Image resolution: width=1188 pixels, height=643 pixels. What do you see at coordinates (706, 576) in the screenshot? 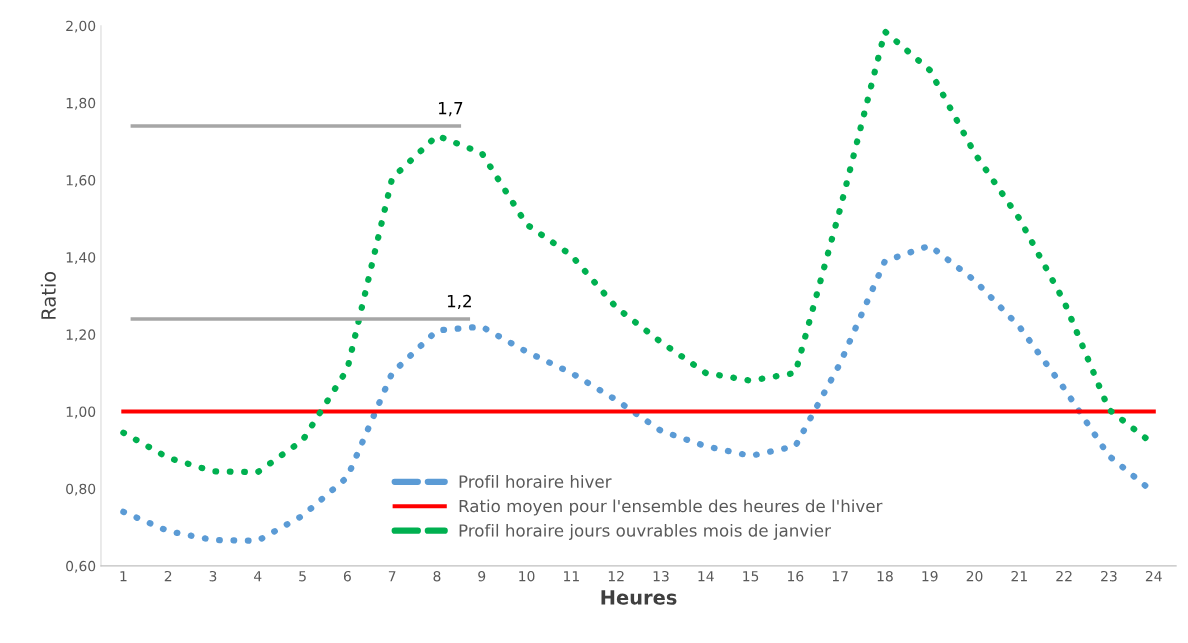
I see `x-tick-label: 14` at bounding box center [706, 576].